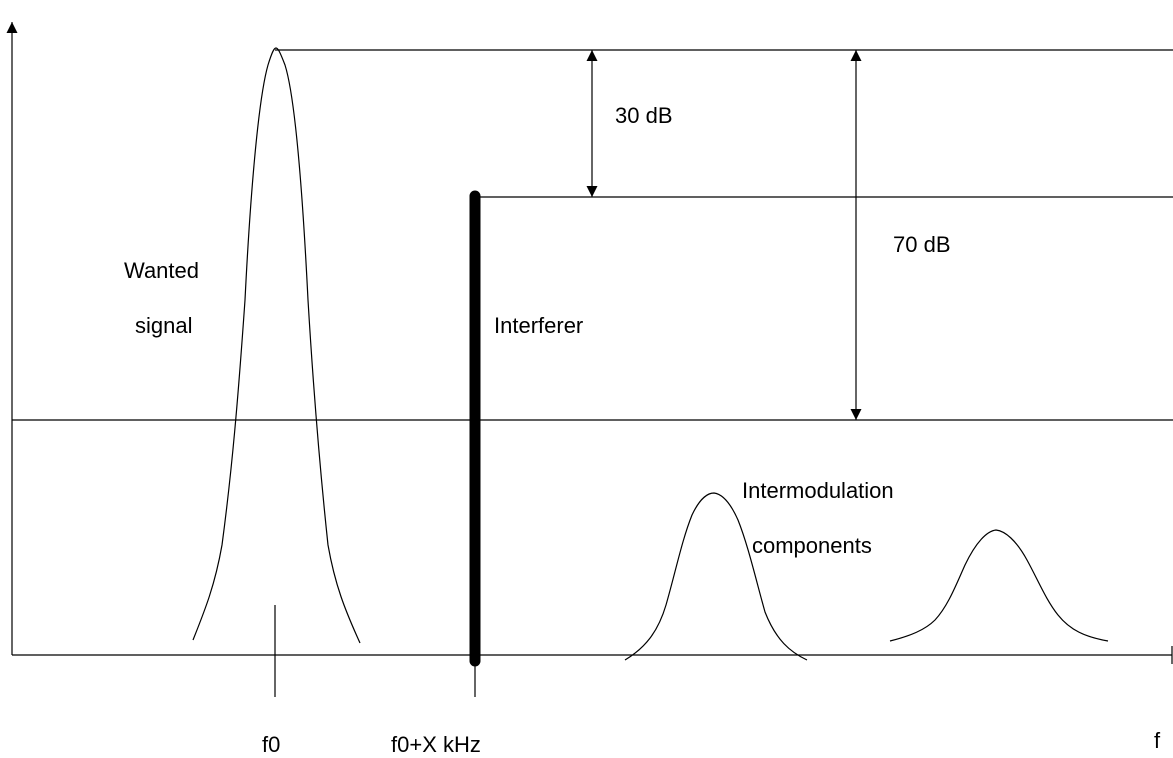  Describe the element at coordinates (276, 345) in the screenshot. I see `wanted-signal-curve` at that location.